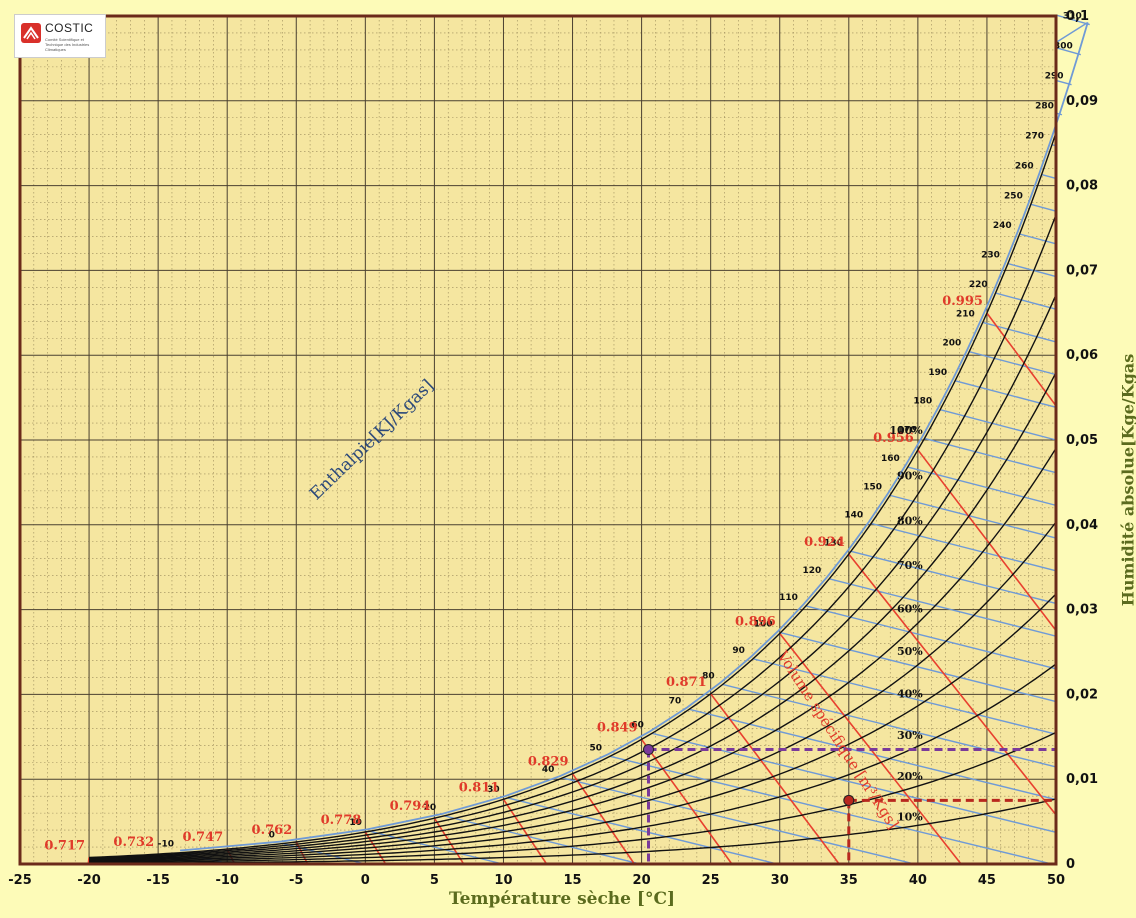 Image resolution: width=1136 pixels, height=918 pixels. Describe the element at coordinates (1024, 167) in the screenshot. I see `enthalpy-label: 260` at that location.